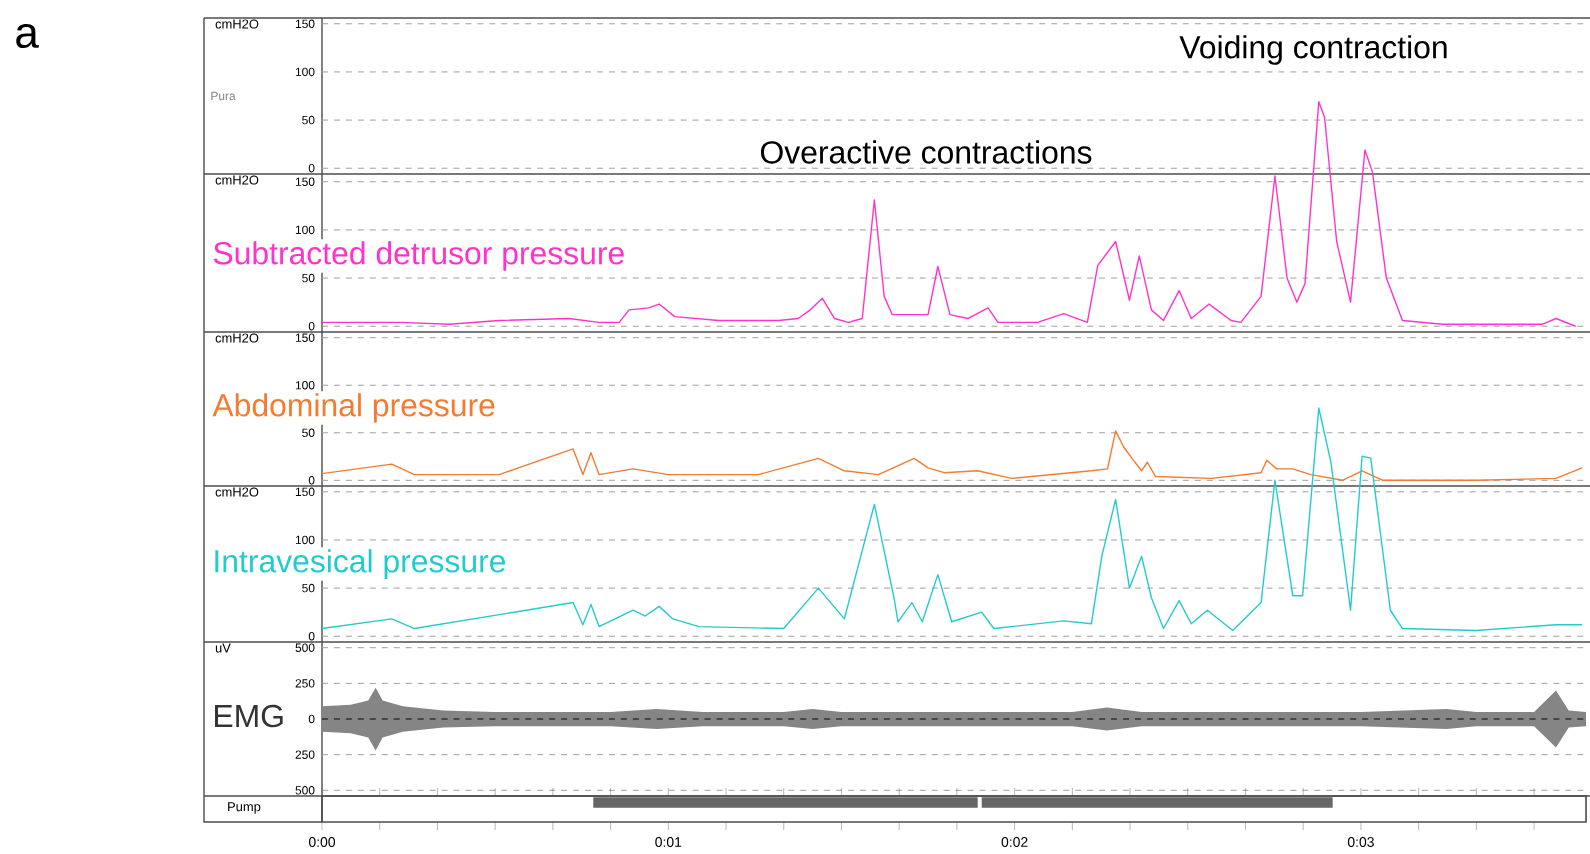  Describe the element at coordinates (418, 256) in the screenshot. I see `series-label: Subtracted detrusor pressure` at that location.